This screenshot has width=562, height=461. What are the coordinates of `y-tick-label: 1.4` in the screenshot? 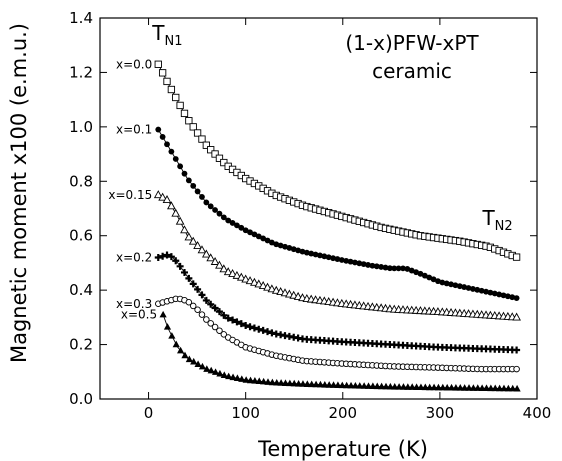 It's located at (81, 18).